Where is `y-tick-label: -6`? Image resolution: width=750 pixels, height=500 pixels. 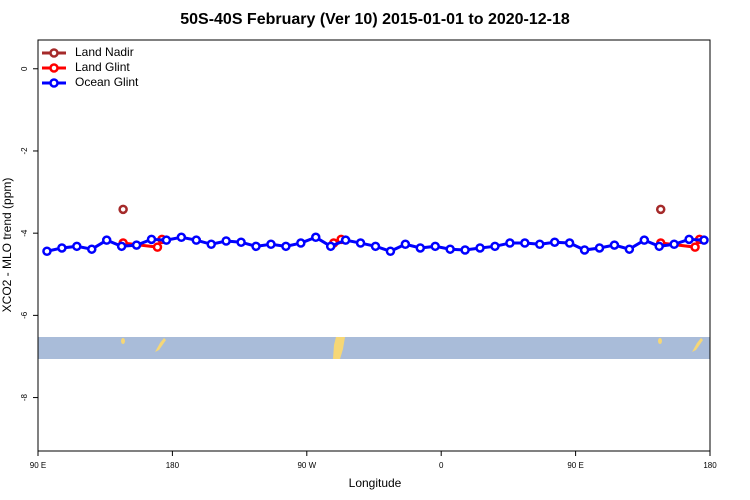 y-tick-label: -6 is located at coordinates (24, 315).